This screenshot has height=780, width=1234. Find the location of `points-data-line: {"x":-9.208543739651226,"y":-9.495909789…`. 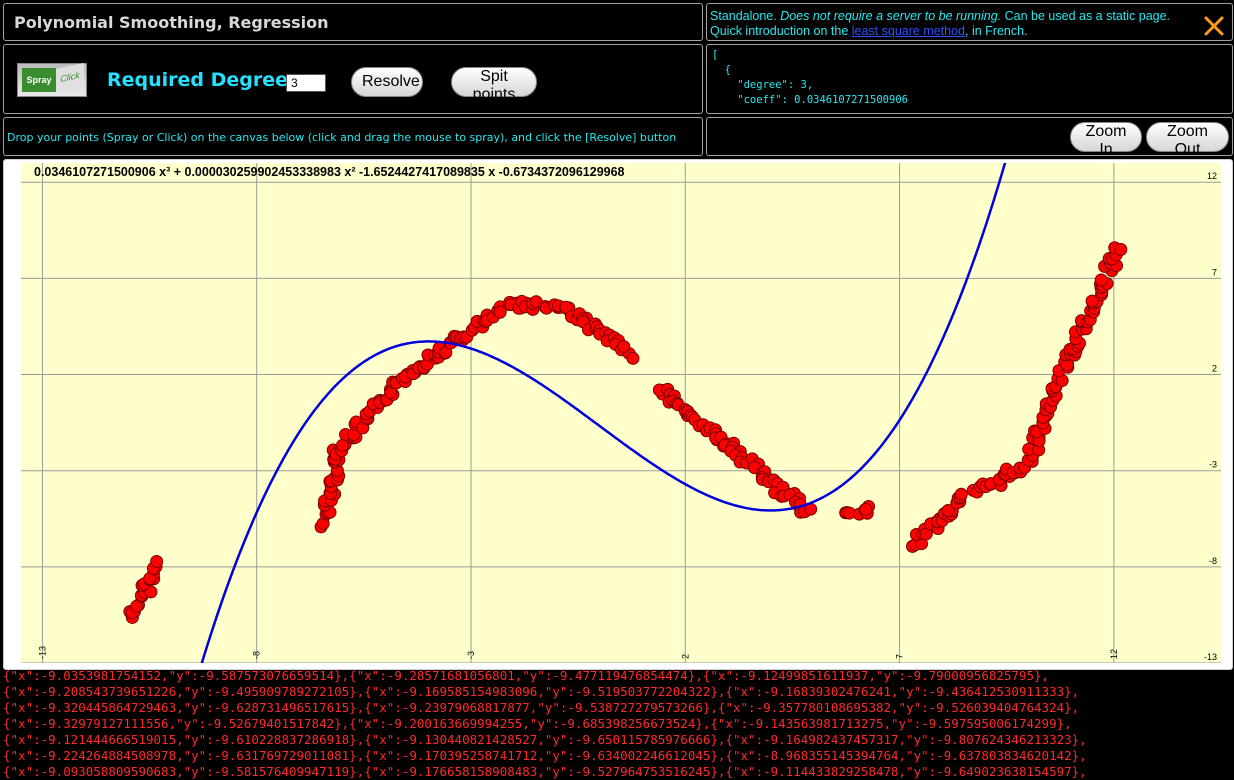

points-data-line: {"x":-9.208543739651226,"y":-9.495909789… is located at coordinates (541, 691).